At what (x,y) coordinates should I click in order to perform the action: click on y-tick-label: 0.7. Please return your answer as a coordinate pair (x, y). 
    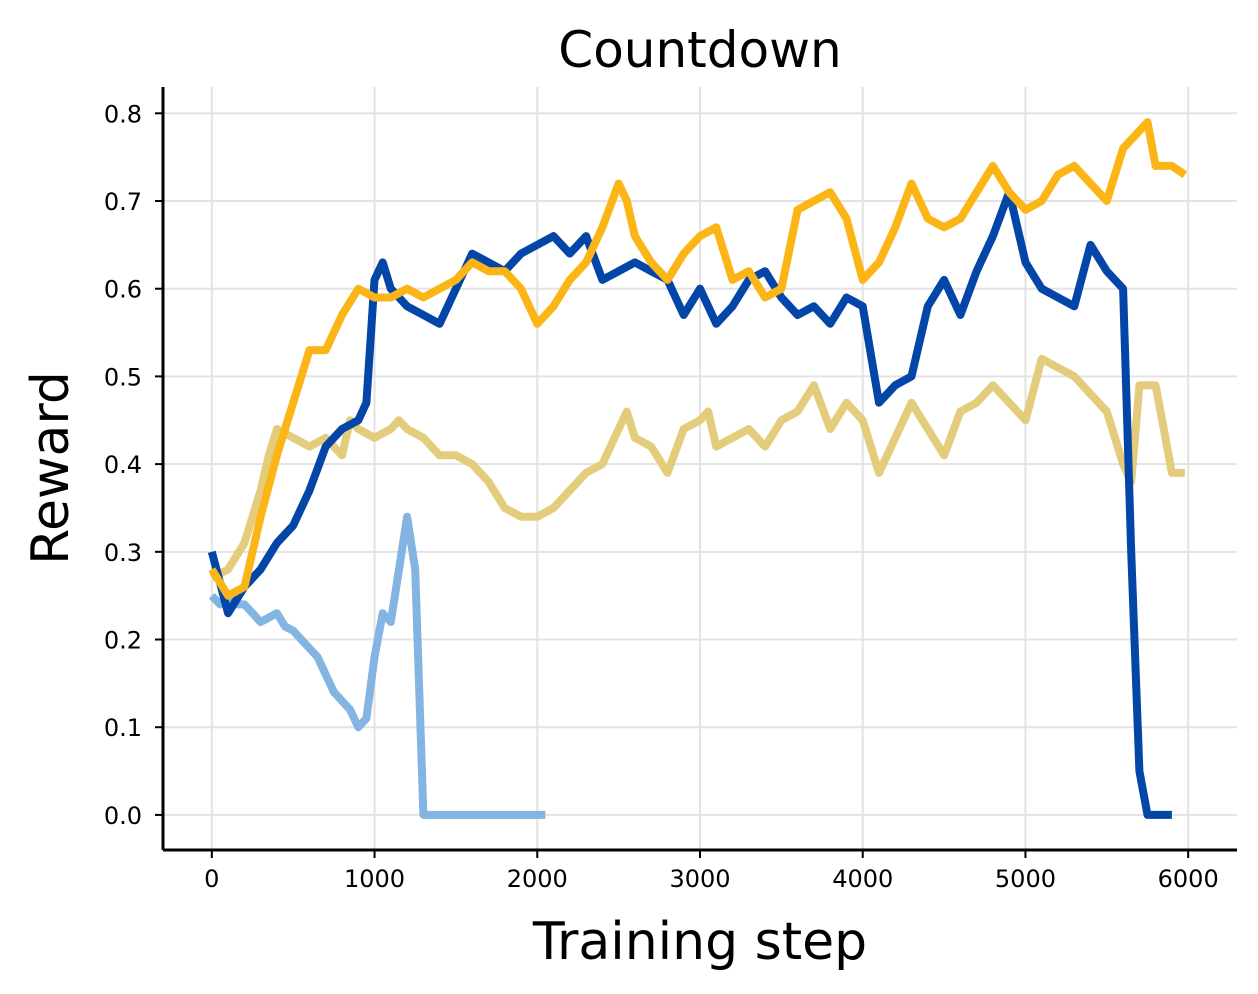
    Looking at the image, I should click on (123, 202).